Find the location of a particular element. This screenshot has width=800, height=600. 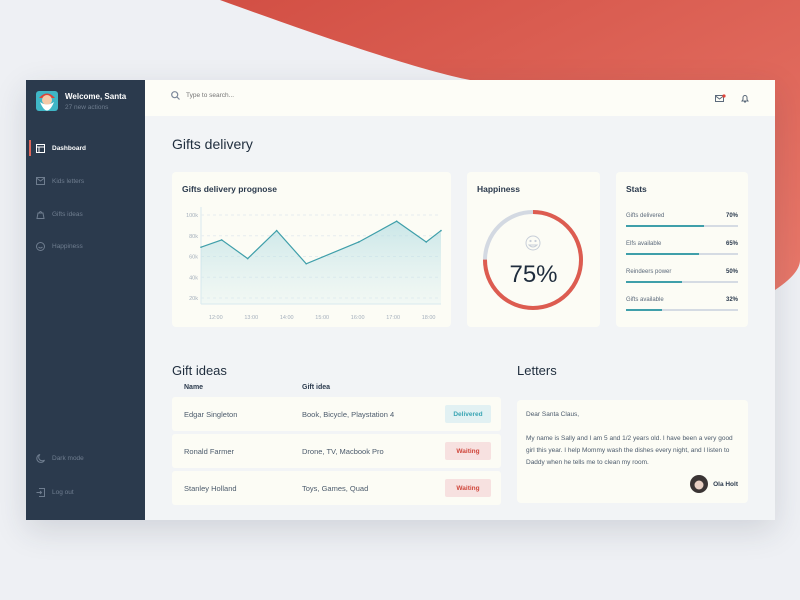

stat-item: Gifts delivered 70% is located at coordinates (682, 220).